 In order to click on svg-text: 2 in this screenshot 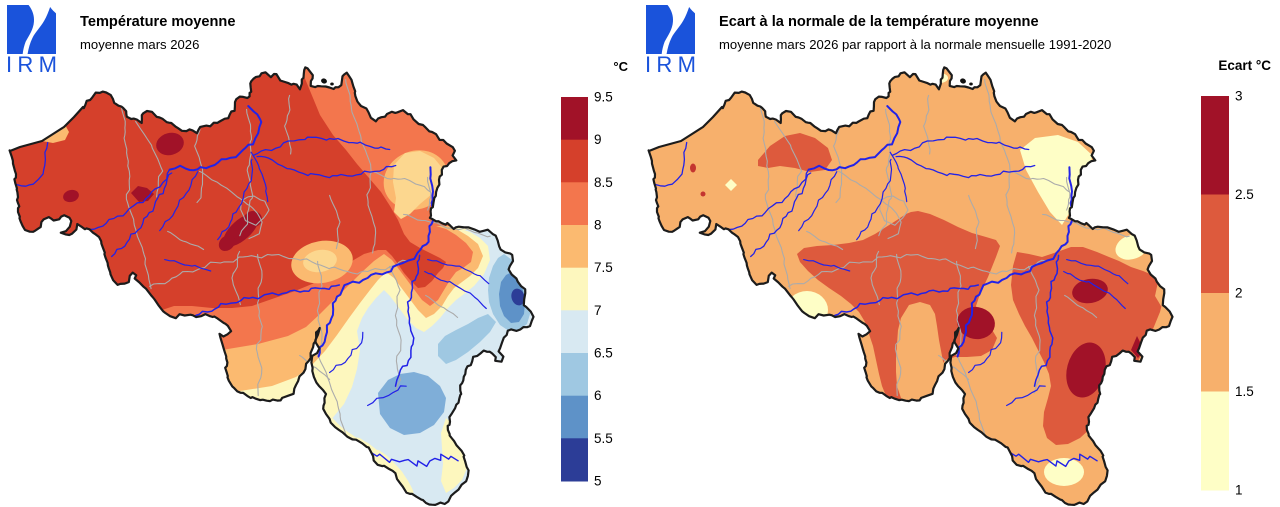, I will do `click(1239, 293)`.